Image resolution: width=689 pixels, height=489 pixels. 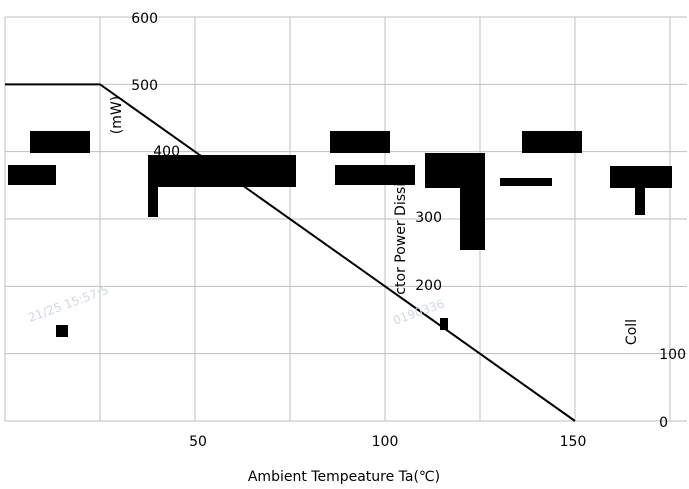 What do you see at coordinates (117, 115) in the screenshot?
I see `y-label-fragment-1: (mW)` at bounding box center [117, 115].